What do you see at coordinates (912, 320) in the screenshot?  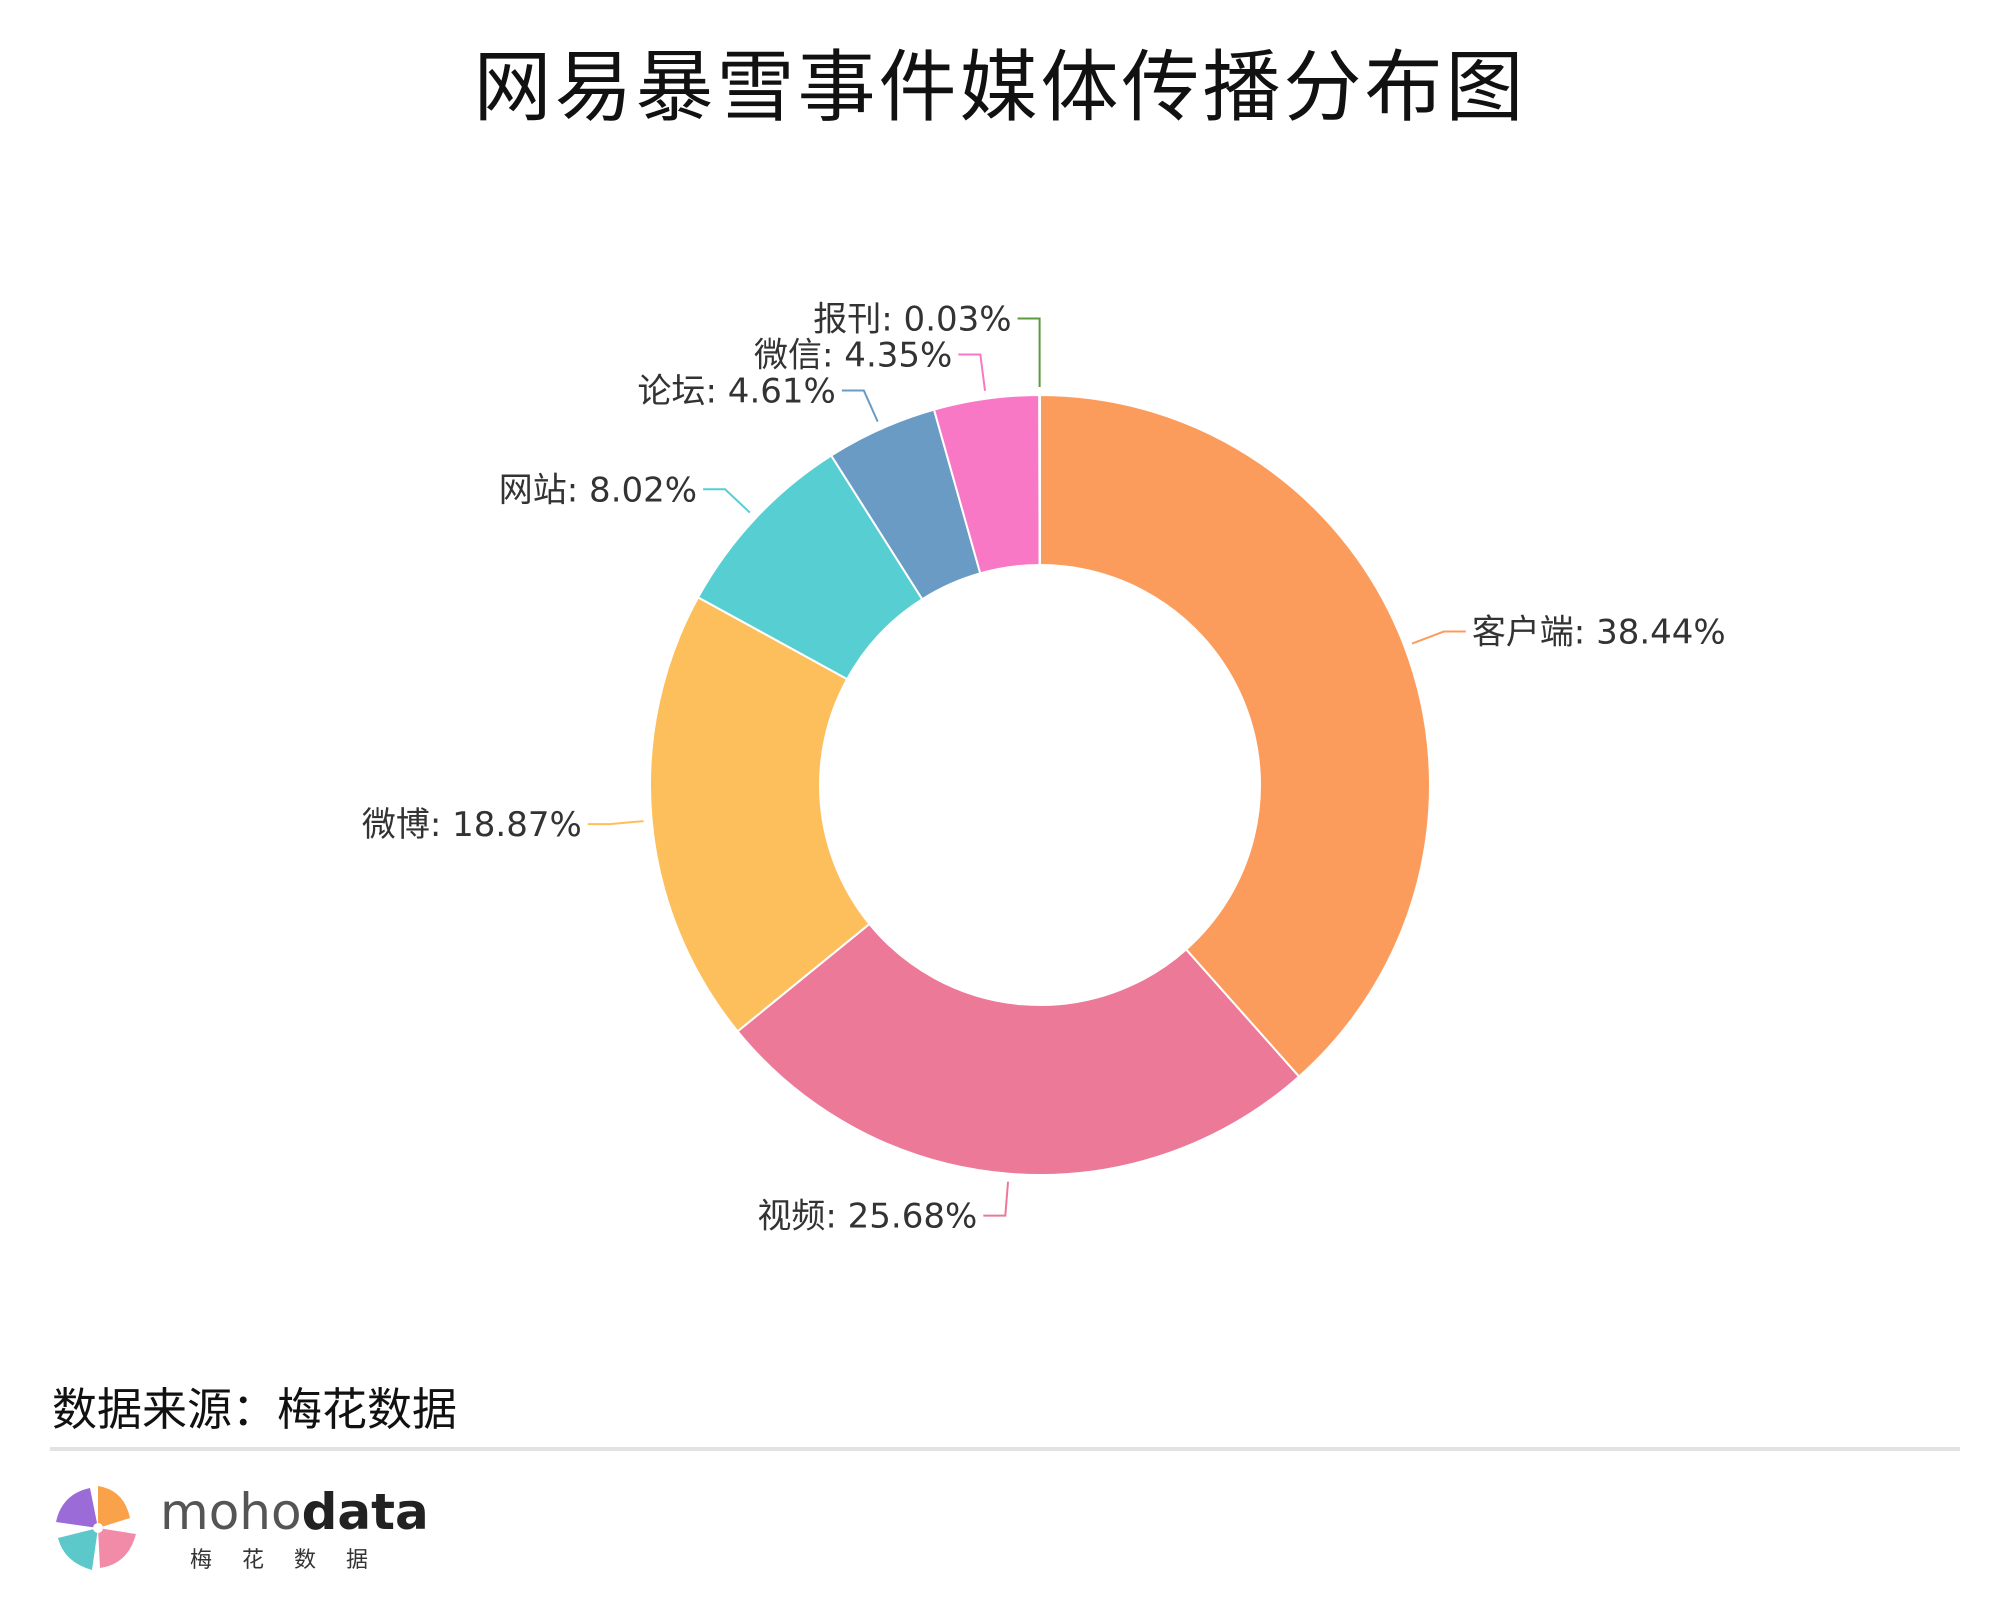 I see `data-label-6: 报刊: 0.03%` at bounding box center [912, 320].